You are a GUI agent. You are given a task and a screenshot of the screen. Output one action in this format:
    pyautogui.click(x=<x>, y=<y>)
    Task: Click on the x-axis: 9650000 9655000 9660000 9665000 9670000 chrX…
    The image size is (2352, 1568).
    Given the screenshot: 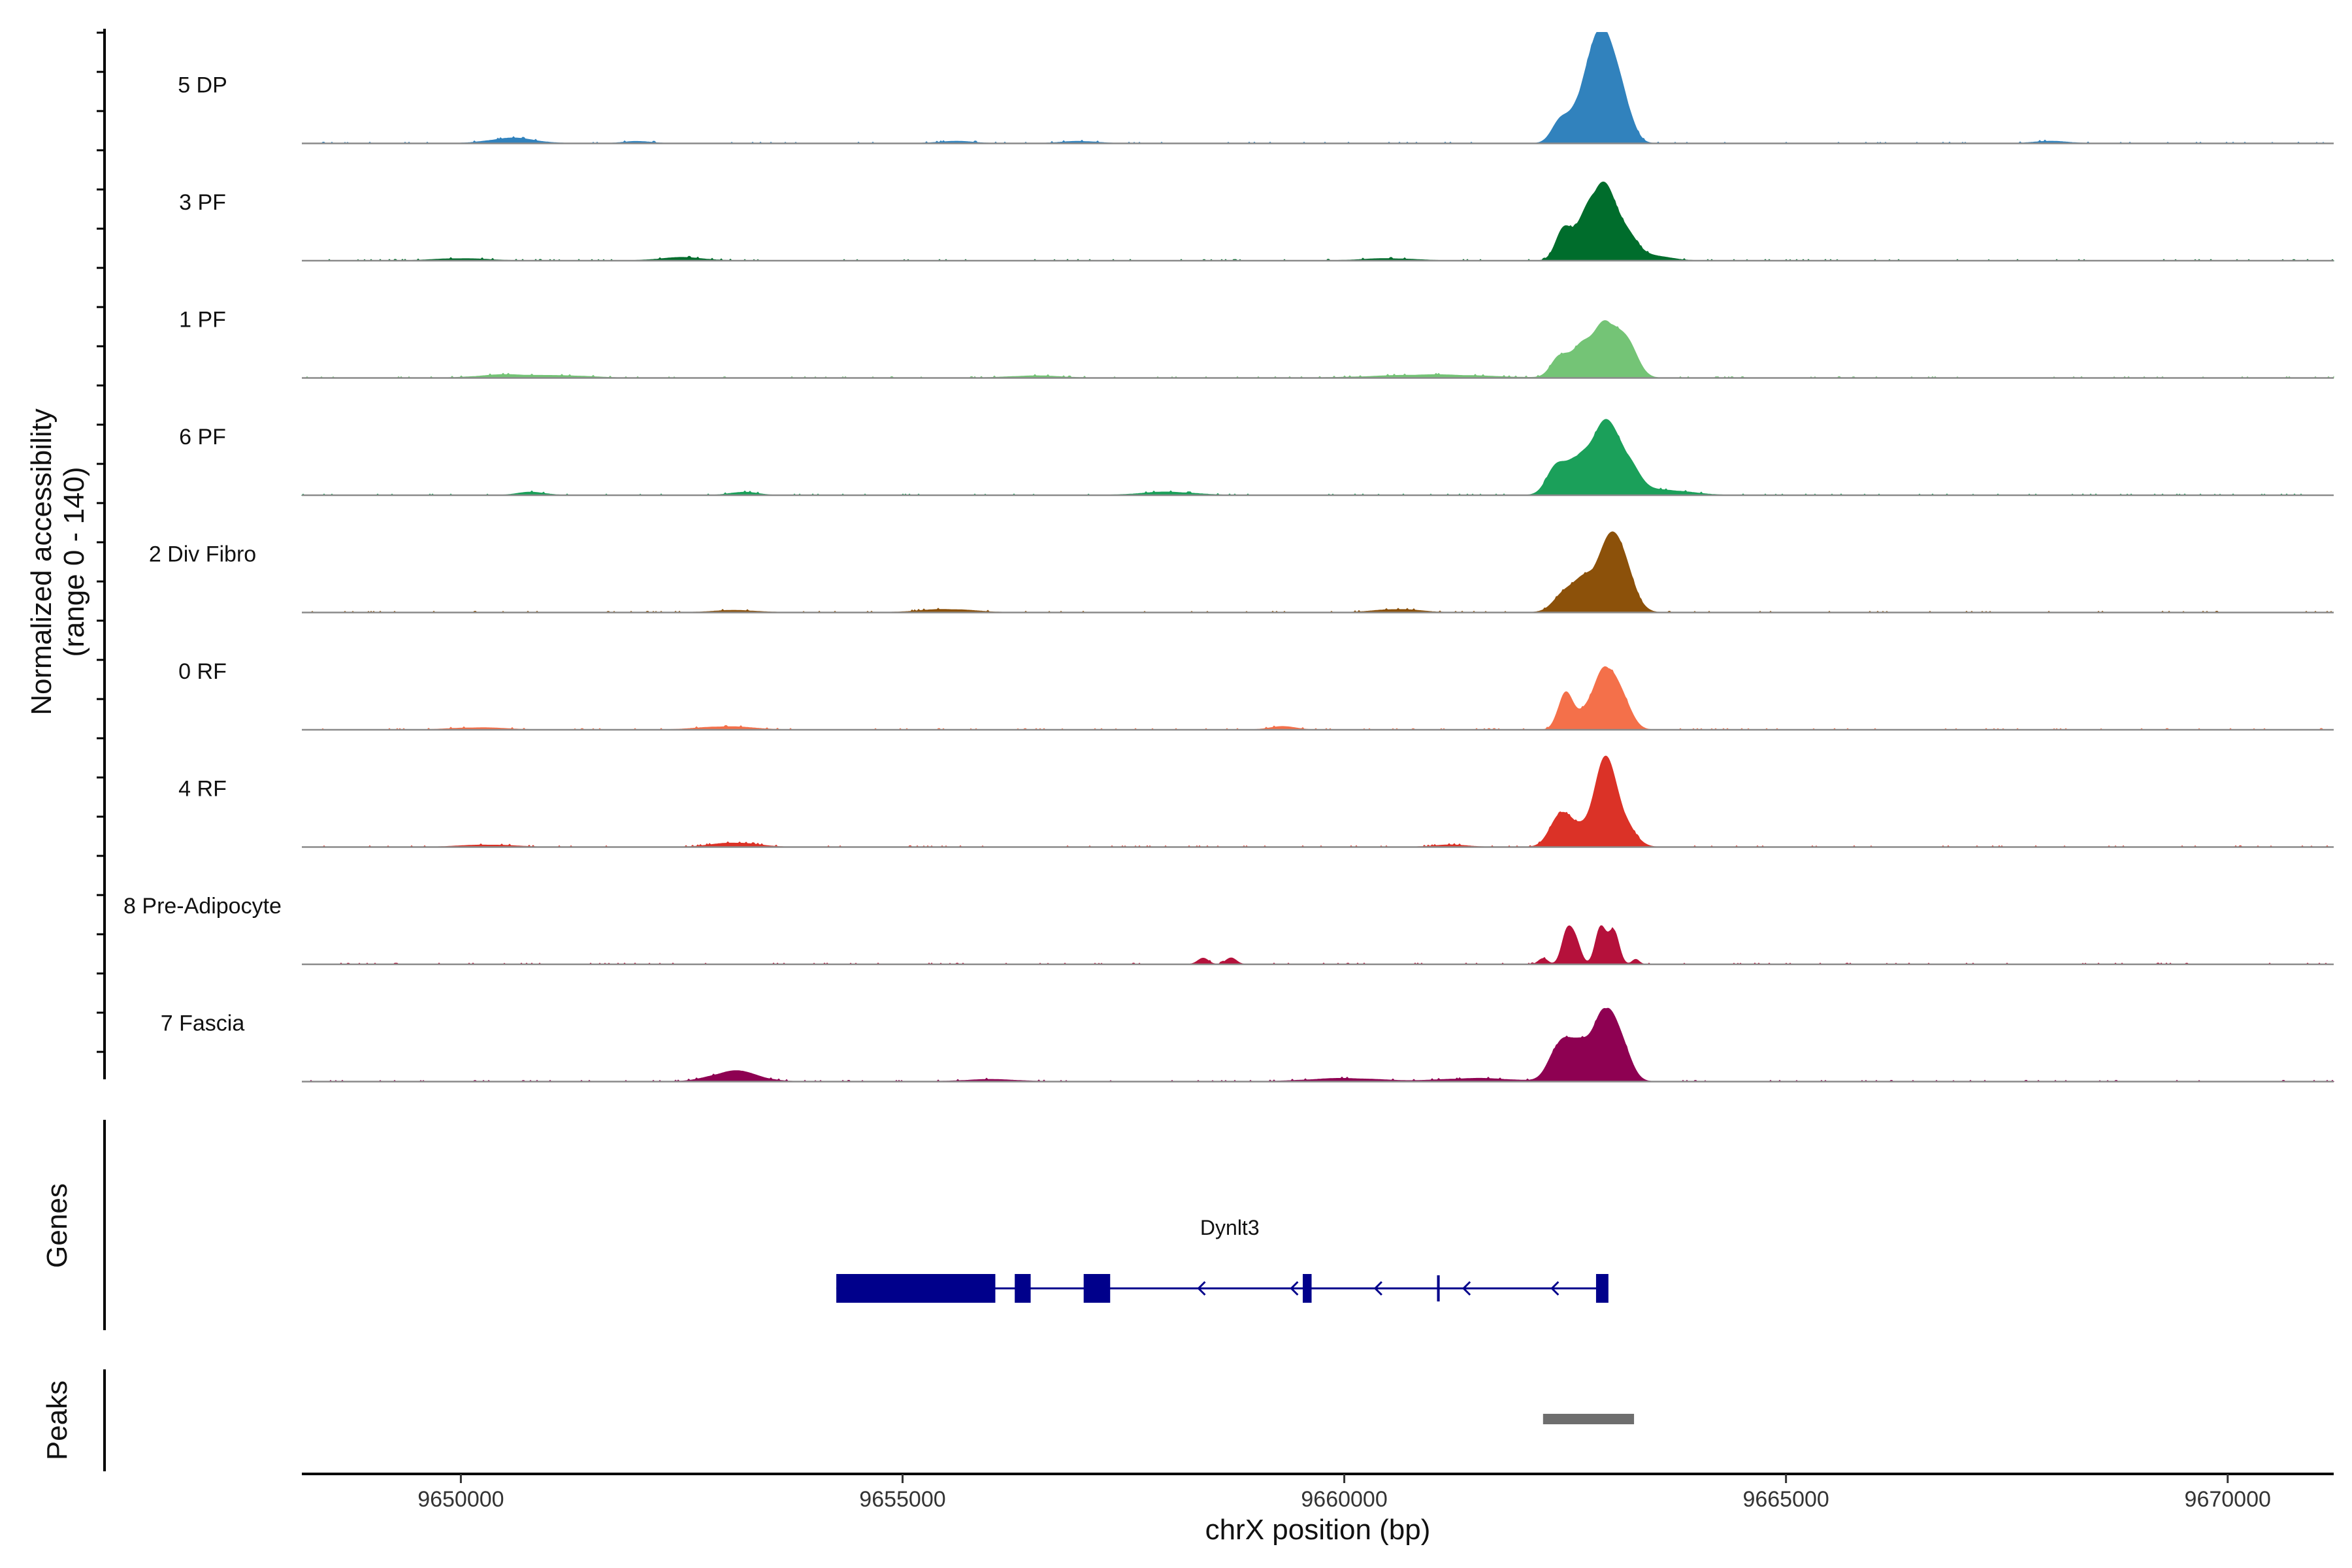 What is the action you would take?
    pyautogui.click(x=1318, y=1509)
    